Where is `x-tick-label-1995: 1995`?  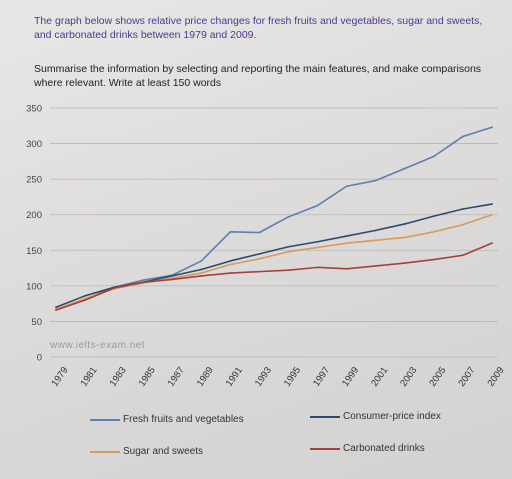
x-tick-label-1995: 1995 is located at coordinates (292, 377).